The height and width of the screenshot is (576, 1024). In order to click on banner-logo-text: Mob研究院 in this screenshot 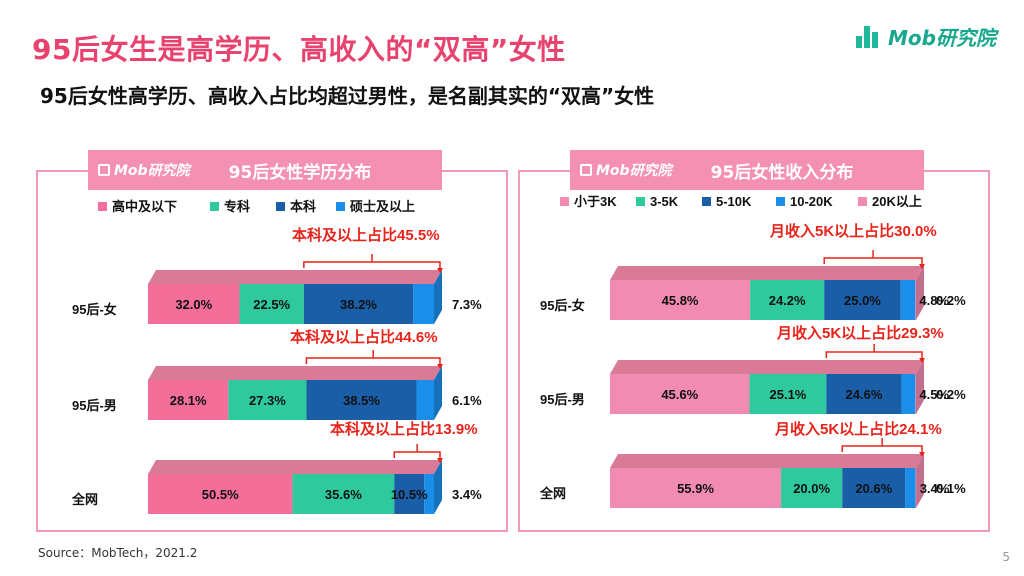, I will do `click(152, 171)`.